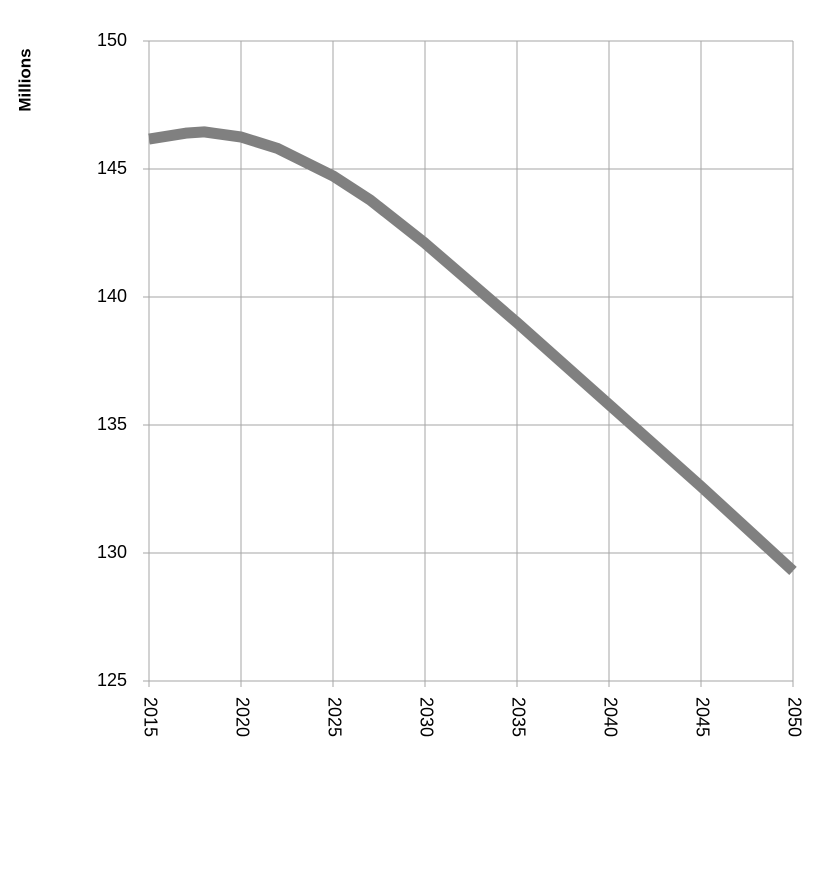  What do you see at coordinates (610, 717) in the screenshot?
I see `x-tick-label: 2040` at bounding box center [610, 717].